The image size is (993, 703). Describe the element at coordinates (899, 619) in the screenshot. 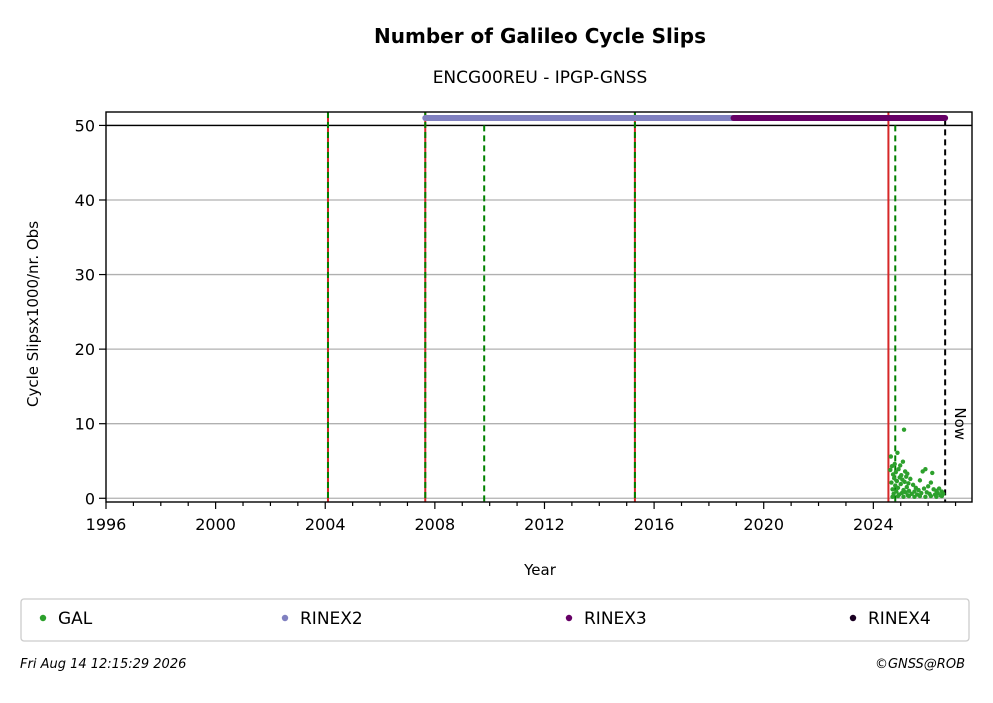

I see `legend-label: RINEX4` at that location.